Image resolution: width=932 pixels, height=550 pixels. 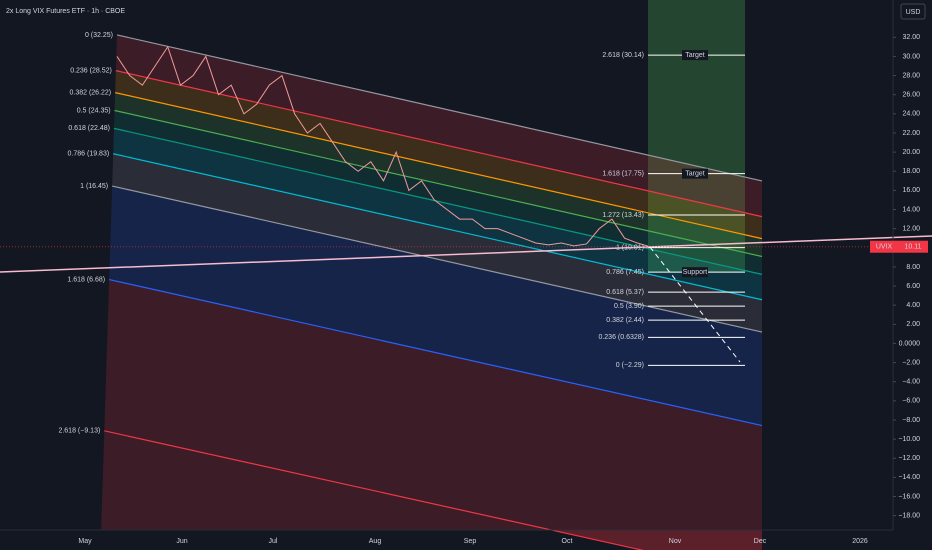 I want to click on projection-label: 0.786 (7.45), so click(x=625, y=272).